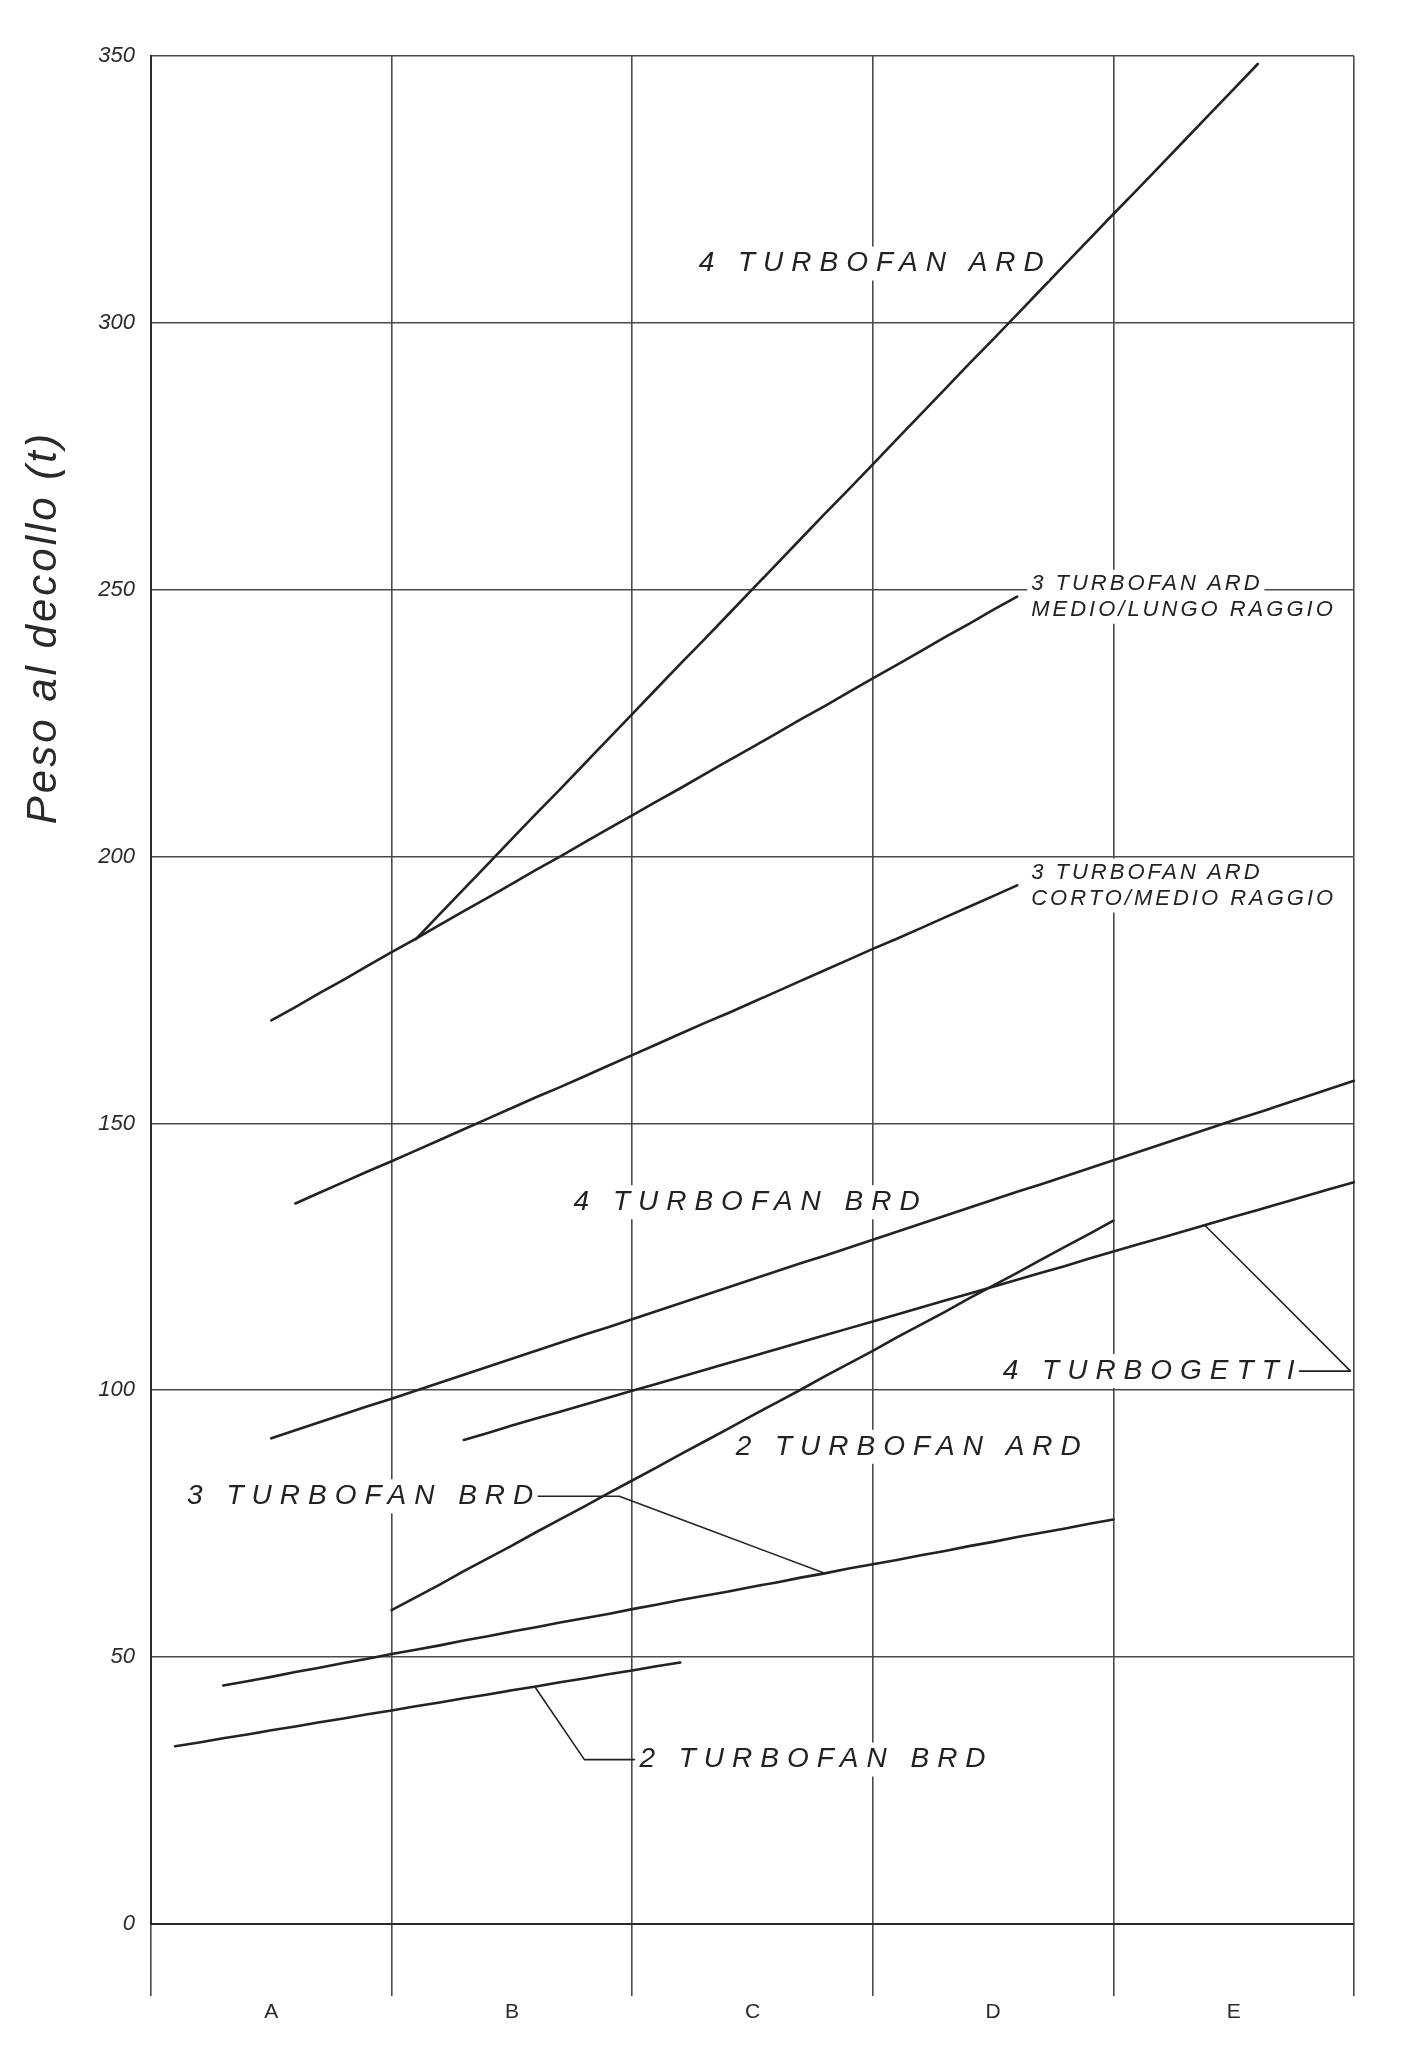 This screenshot has width=1424, height=2060. Describe the element at coordinates (511, 2011) in the screenshot. I see `x-tick-label: B` at that location.